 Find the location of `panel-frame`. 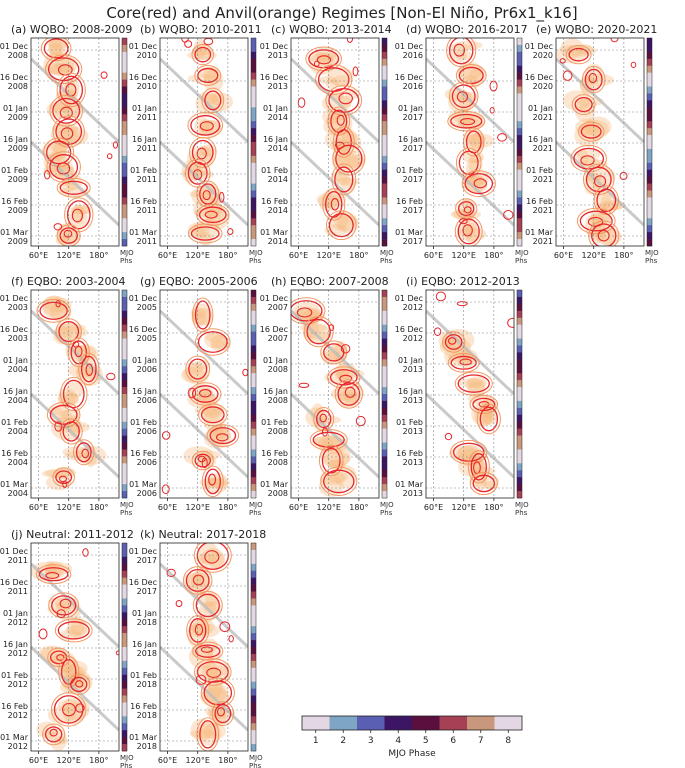

panel-frame is located at coordinates (204, 394).